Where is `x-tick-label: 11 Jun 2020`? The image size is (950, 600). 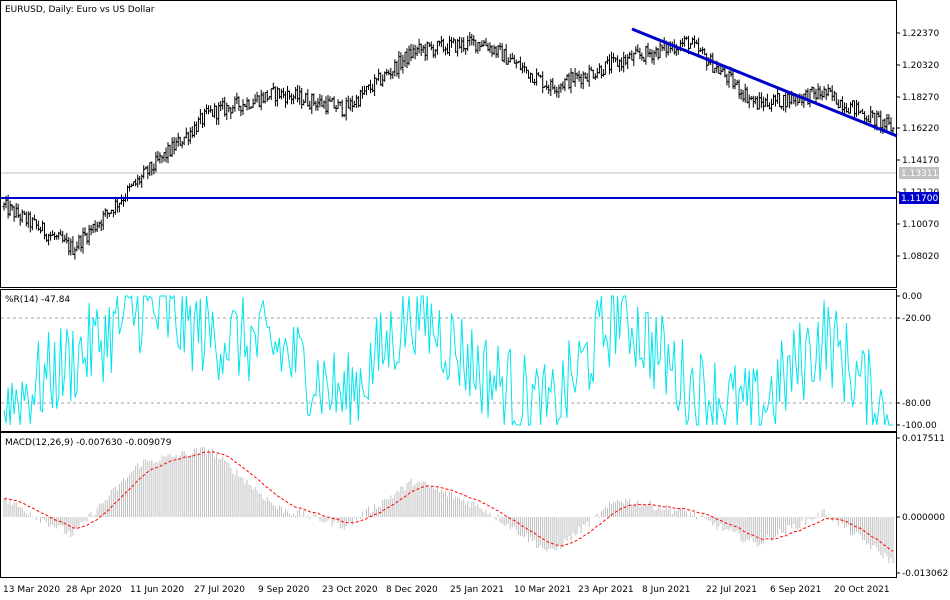 x-tick-label: 11 Jun 2020 is located at coordinates (157, 590).